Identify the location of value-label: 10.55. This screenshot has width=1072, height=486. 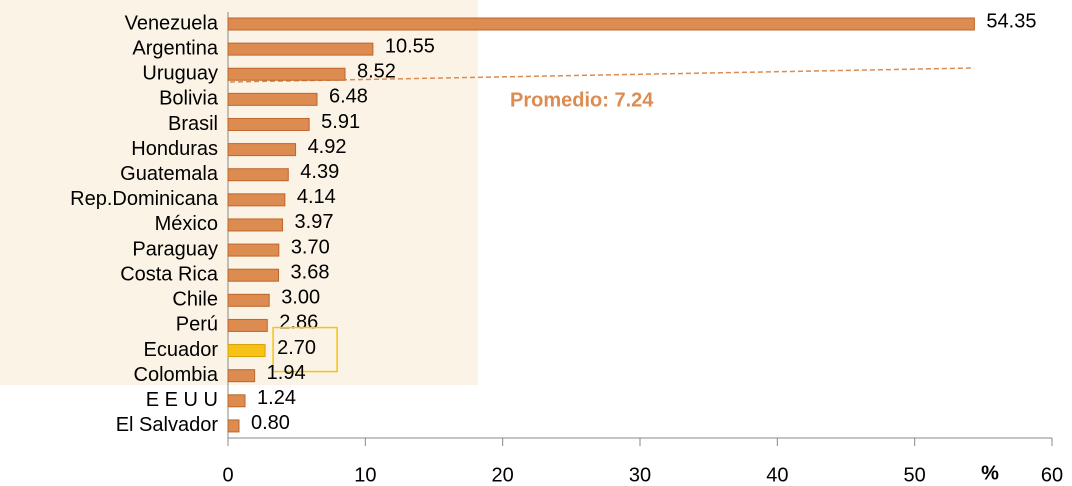
(410, 46).